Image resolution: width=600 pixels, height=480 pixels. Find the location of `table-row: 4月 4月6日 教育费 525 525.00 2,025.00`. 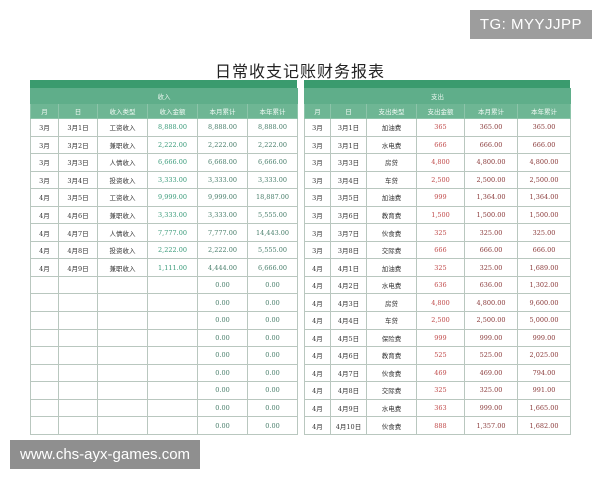

table-row: 4月 4月6日 教育费 525 525.00 2,025.00 is located at coordinates (438, 355).